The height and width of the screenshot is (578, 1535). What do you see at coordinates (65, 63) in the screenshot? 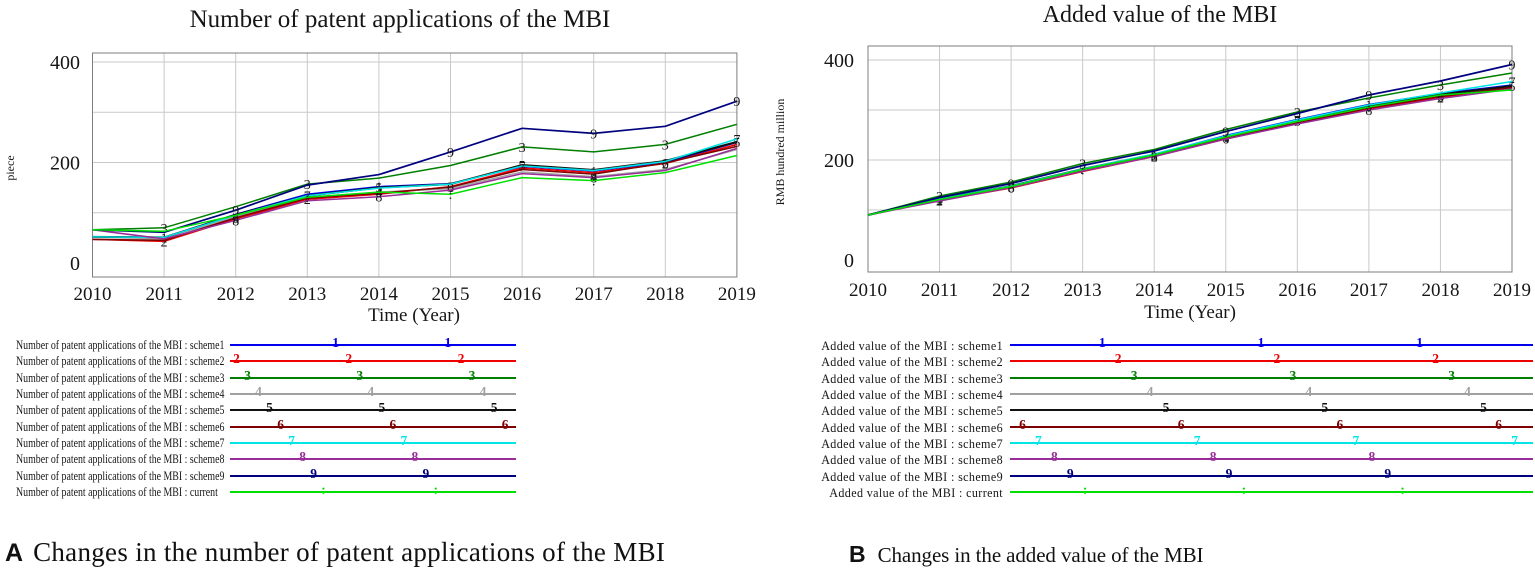
I see `y-tick-label: 400` at bounding box center [65, 63].